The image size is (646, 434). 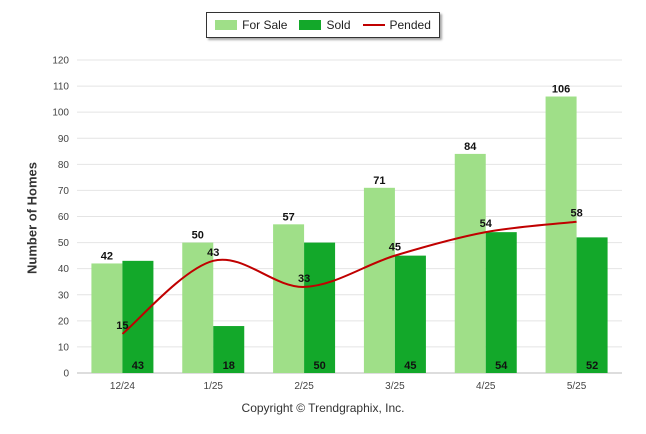 I want to click on y-tick-label: 20, so click(x=64, y=321).